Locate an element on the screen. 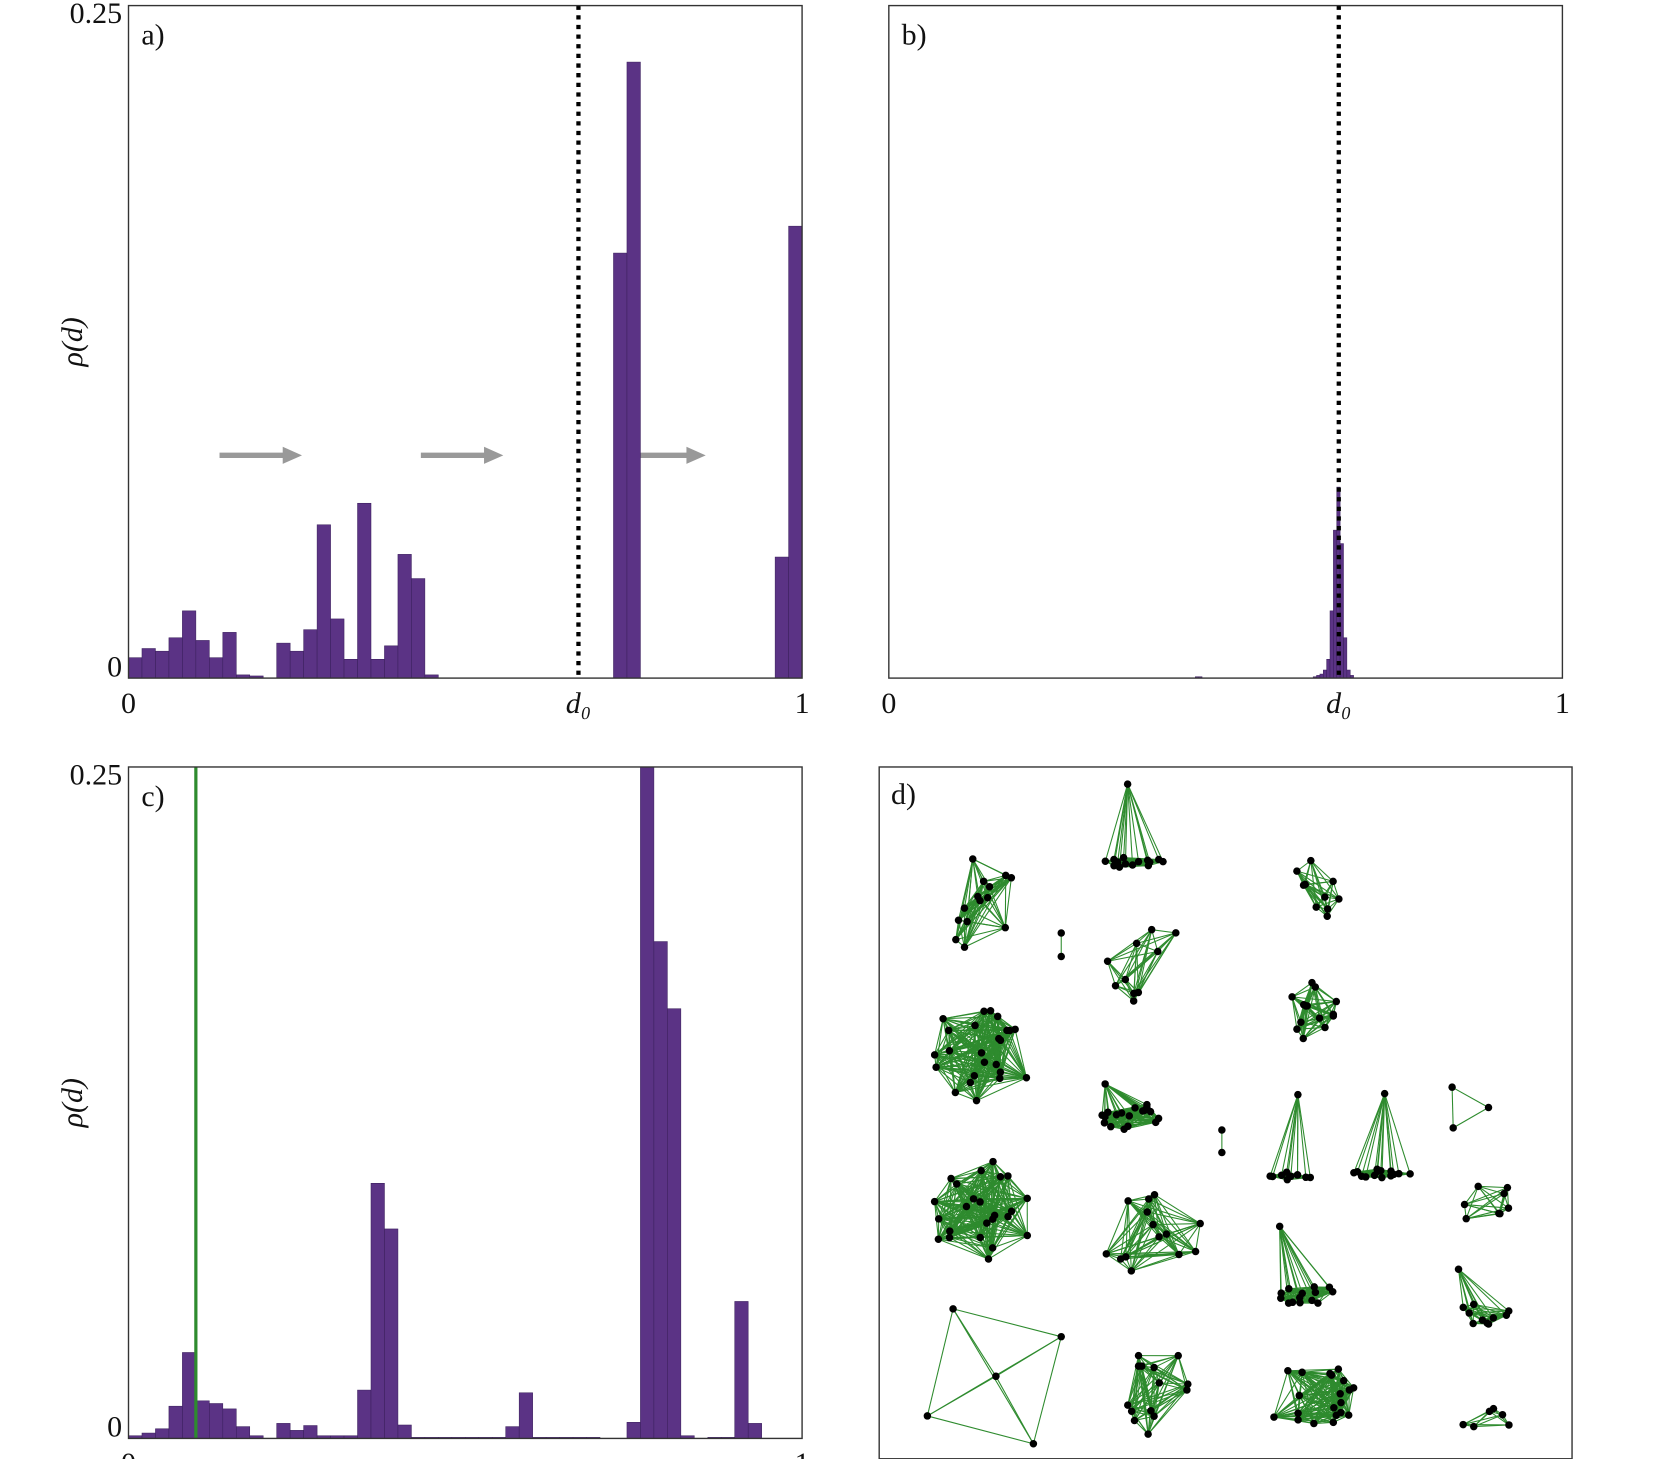  x-tick-label: d₀ is located at coordinates (578, 703).